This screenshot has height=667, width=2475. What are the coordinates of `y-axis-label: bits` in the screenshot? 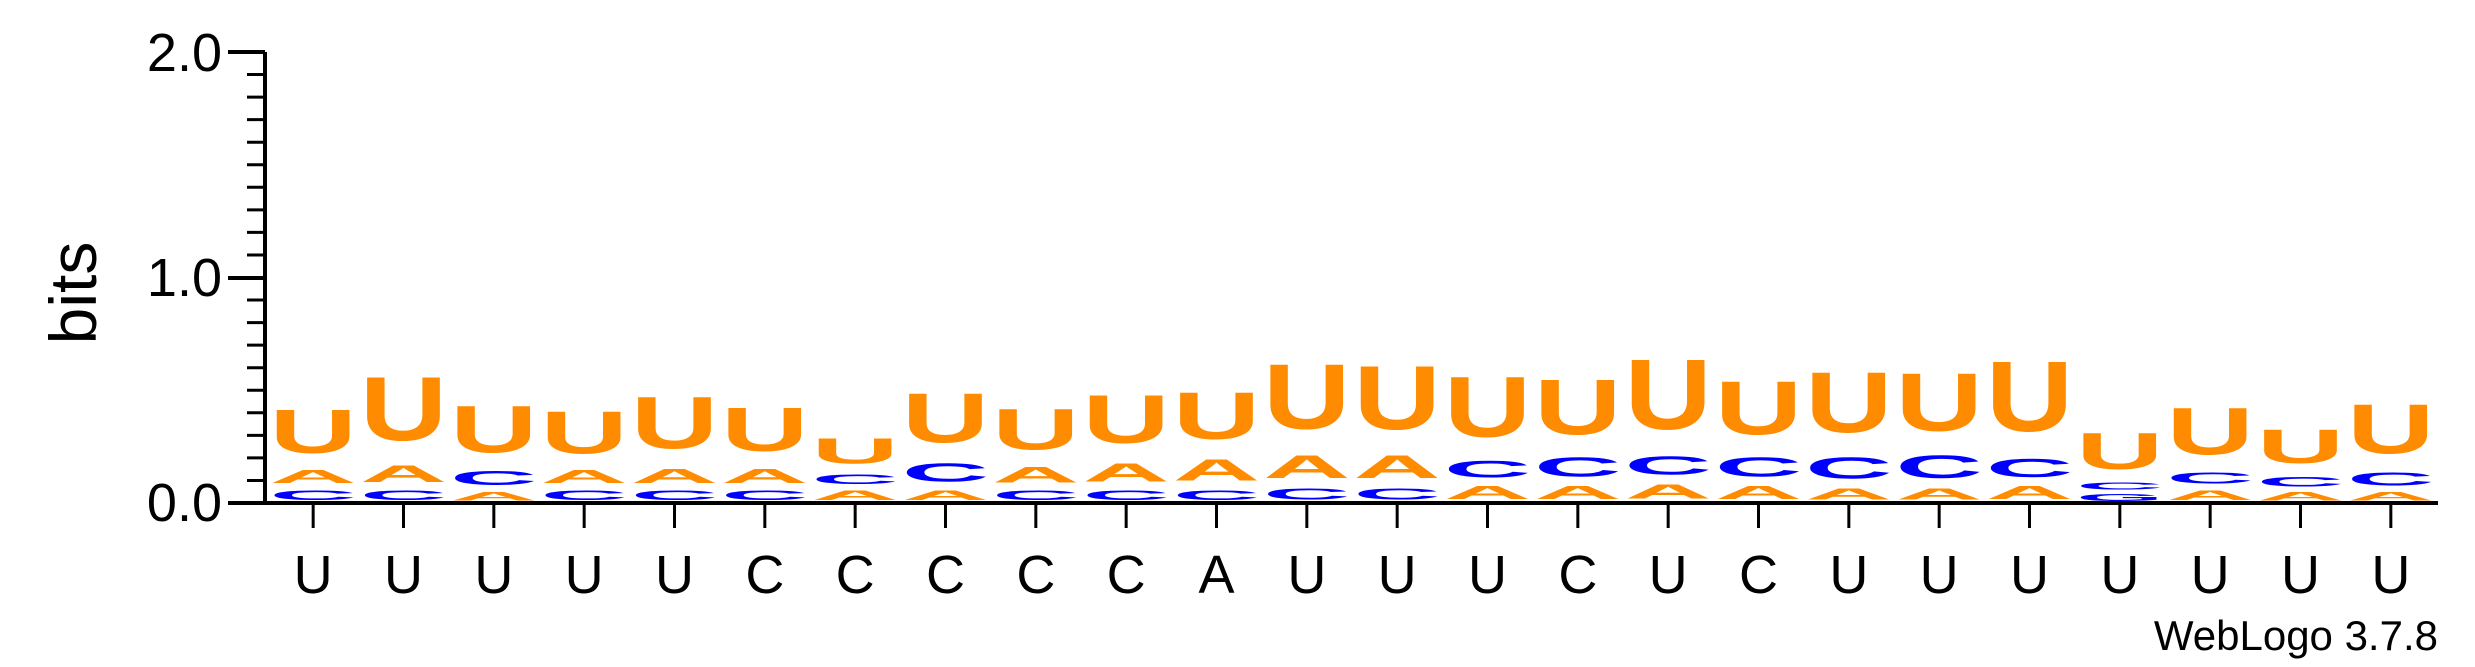 It's located at (73, 293).